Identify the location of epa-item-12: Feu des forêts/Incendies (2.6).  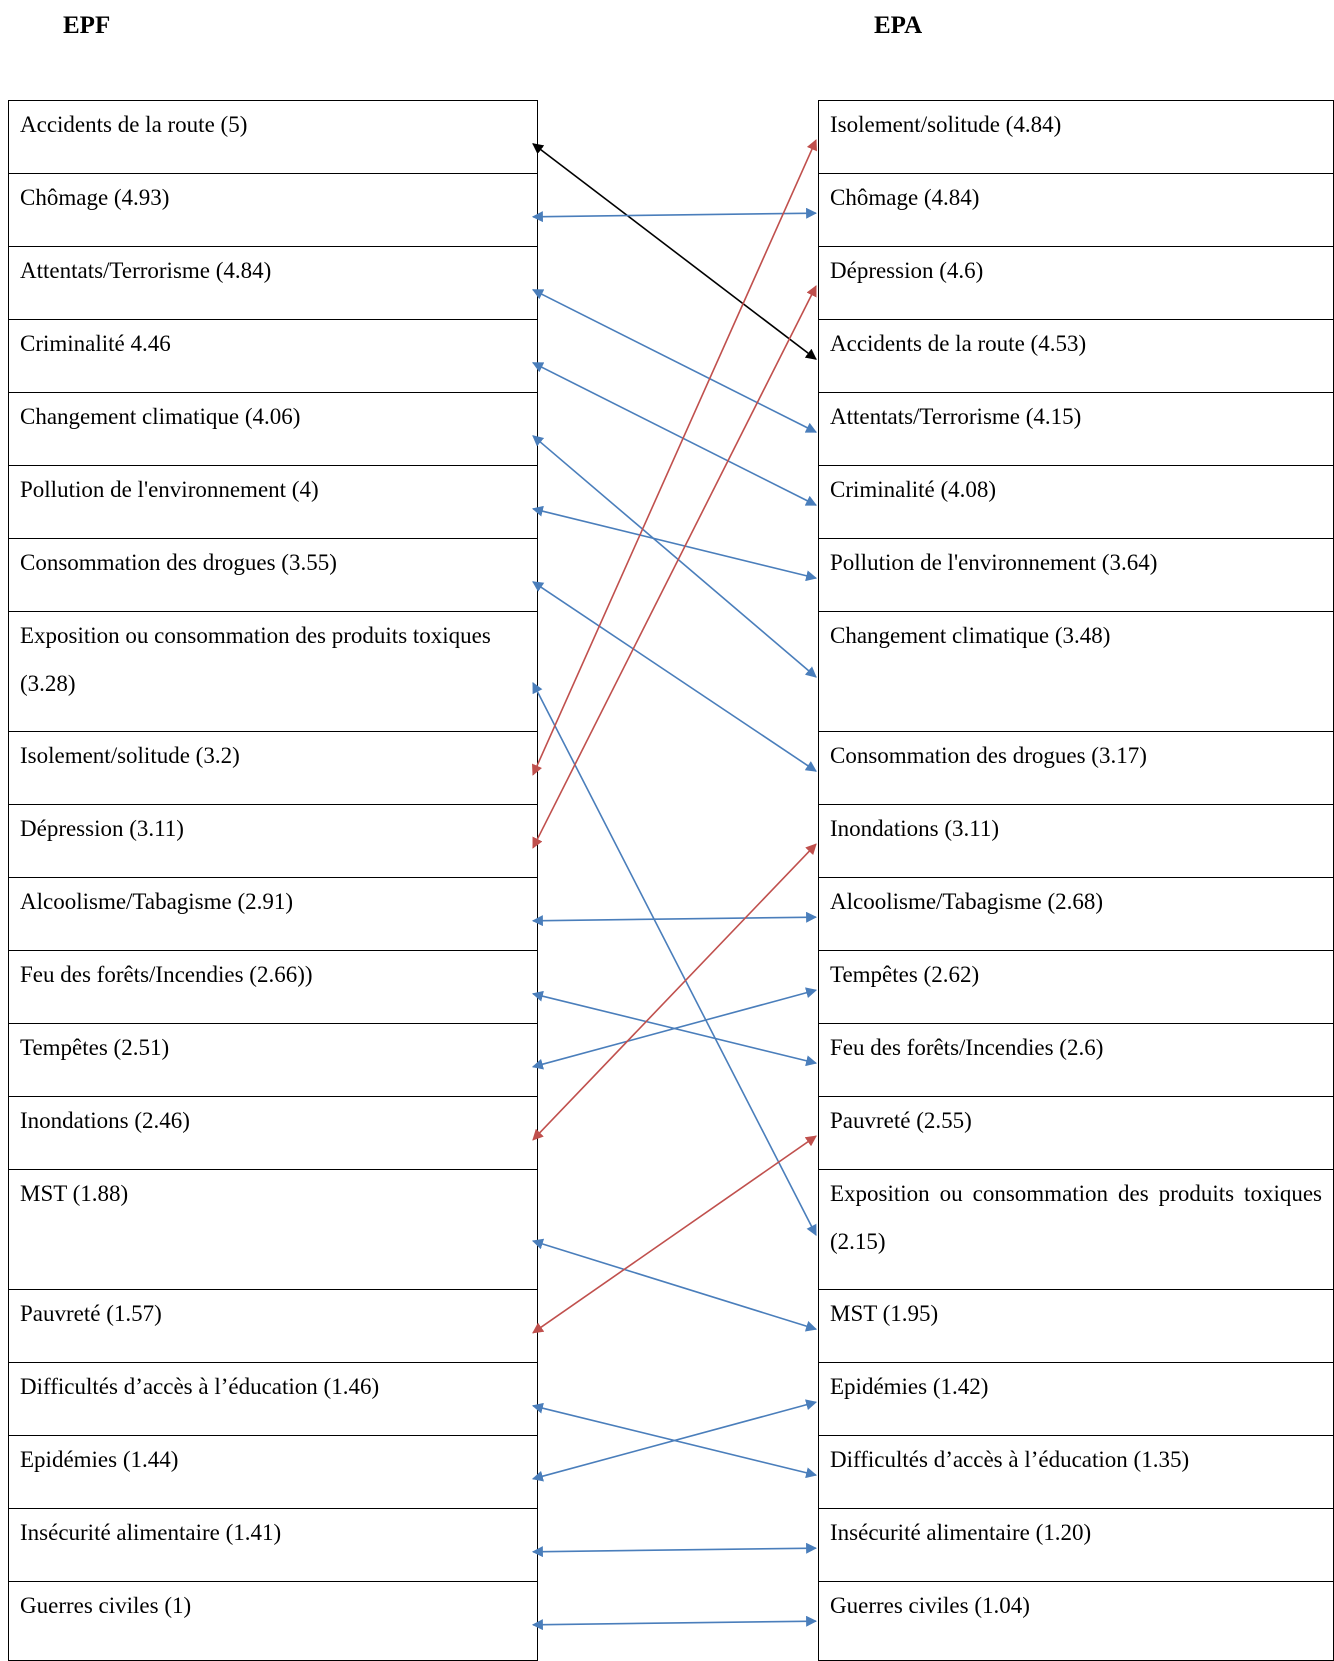
(1076, 1060).